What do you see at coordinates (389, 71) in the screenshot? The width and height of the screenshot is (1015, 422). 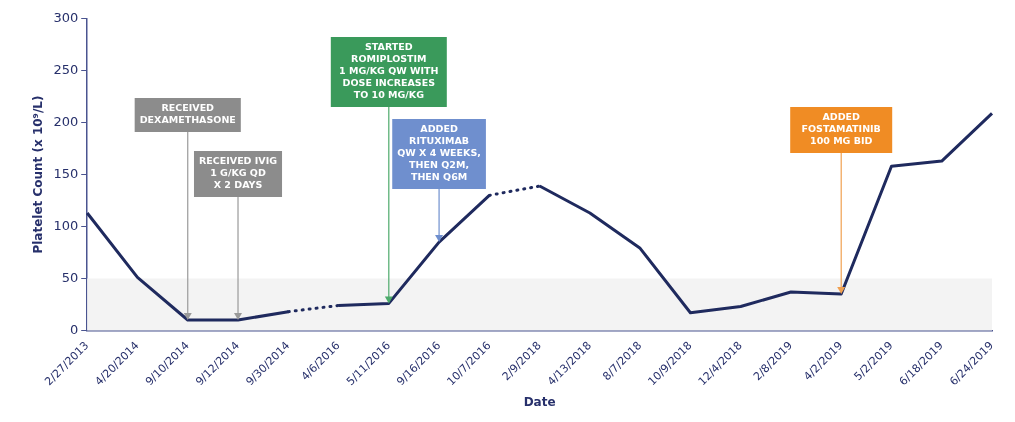 I see `annotation: STARTED ROMIPLOSTIM 1 MG/KG QW WITH DOSE INCREASES TO 10 MG/KG` at bounding box center [389, 71].